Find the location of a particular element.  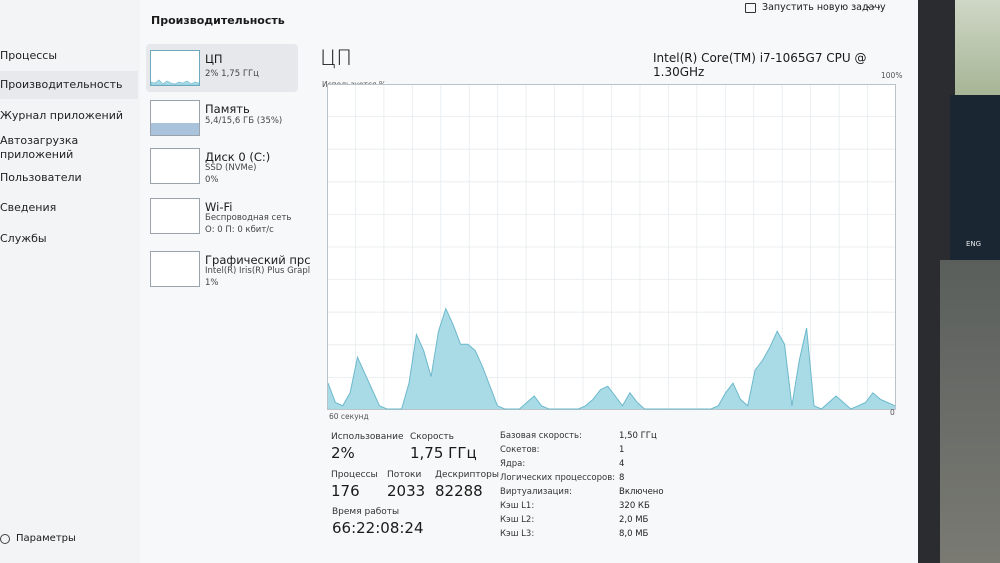

cpu-usage-area is located at coordinates (611, 358).